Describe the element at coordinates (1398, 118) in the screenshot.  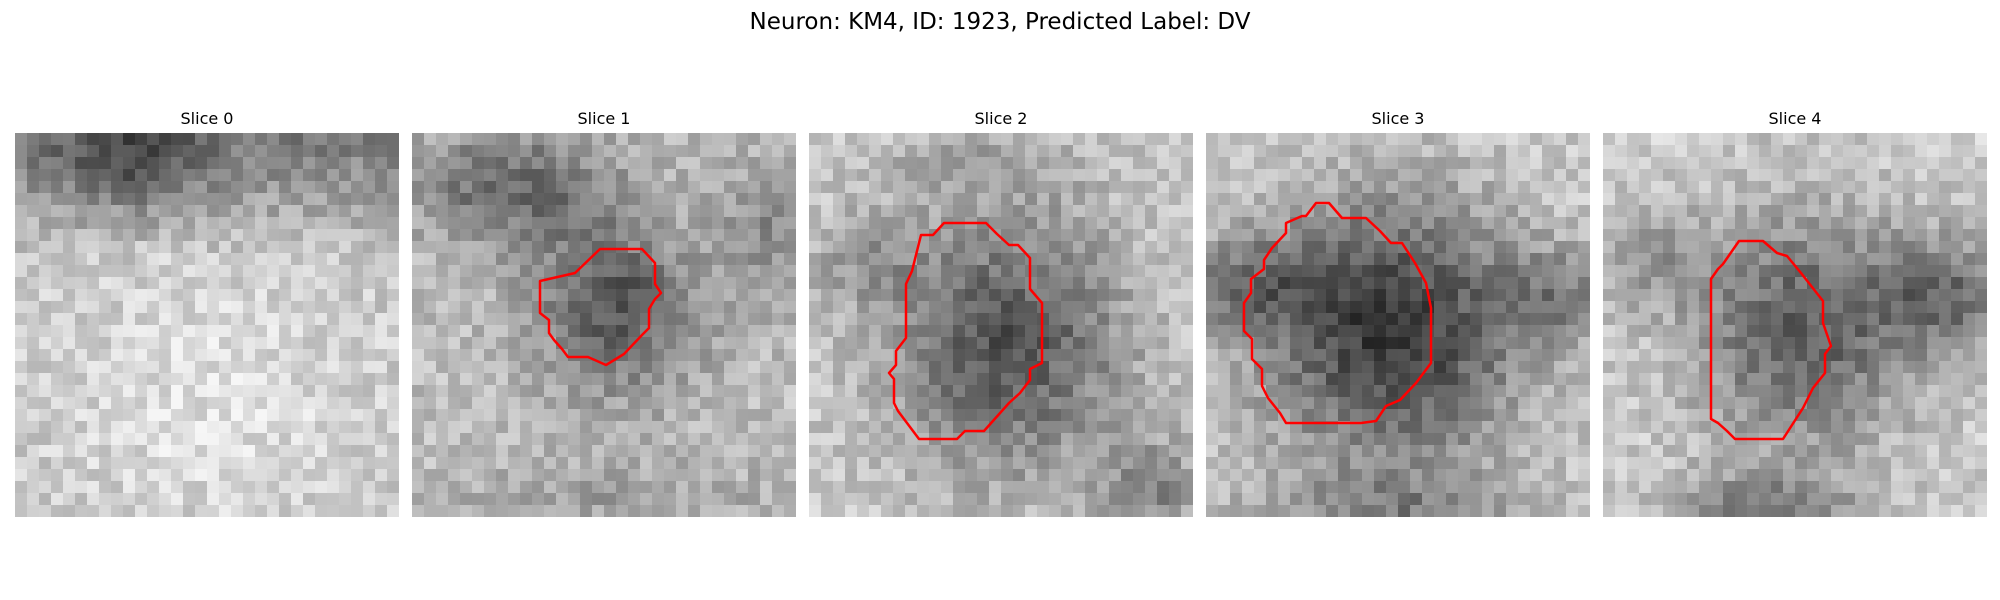
I see `slice-title: Slice 3` at that location.